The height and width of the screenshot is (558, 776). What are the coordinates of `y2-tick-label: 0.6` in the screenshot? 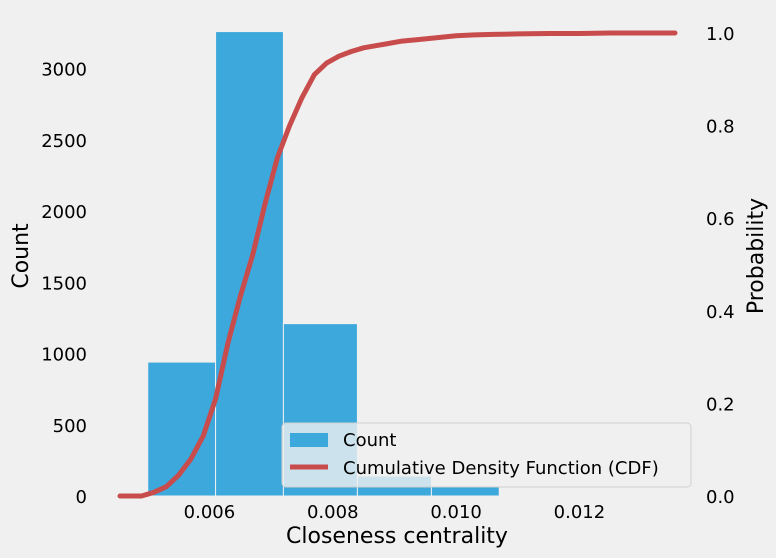 It's located at (720, 219).